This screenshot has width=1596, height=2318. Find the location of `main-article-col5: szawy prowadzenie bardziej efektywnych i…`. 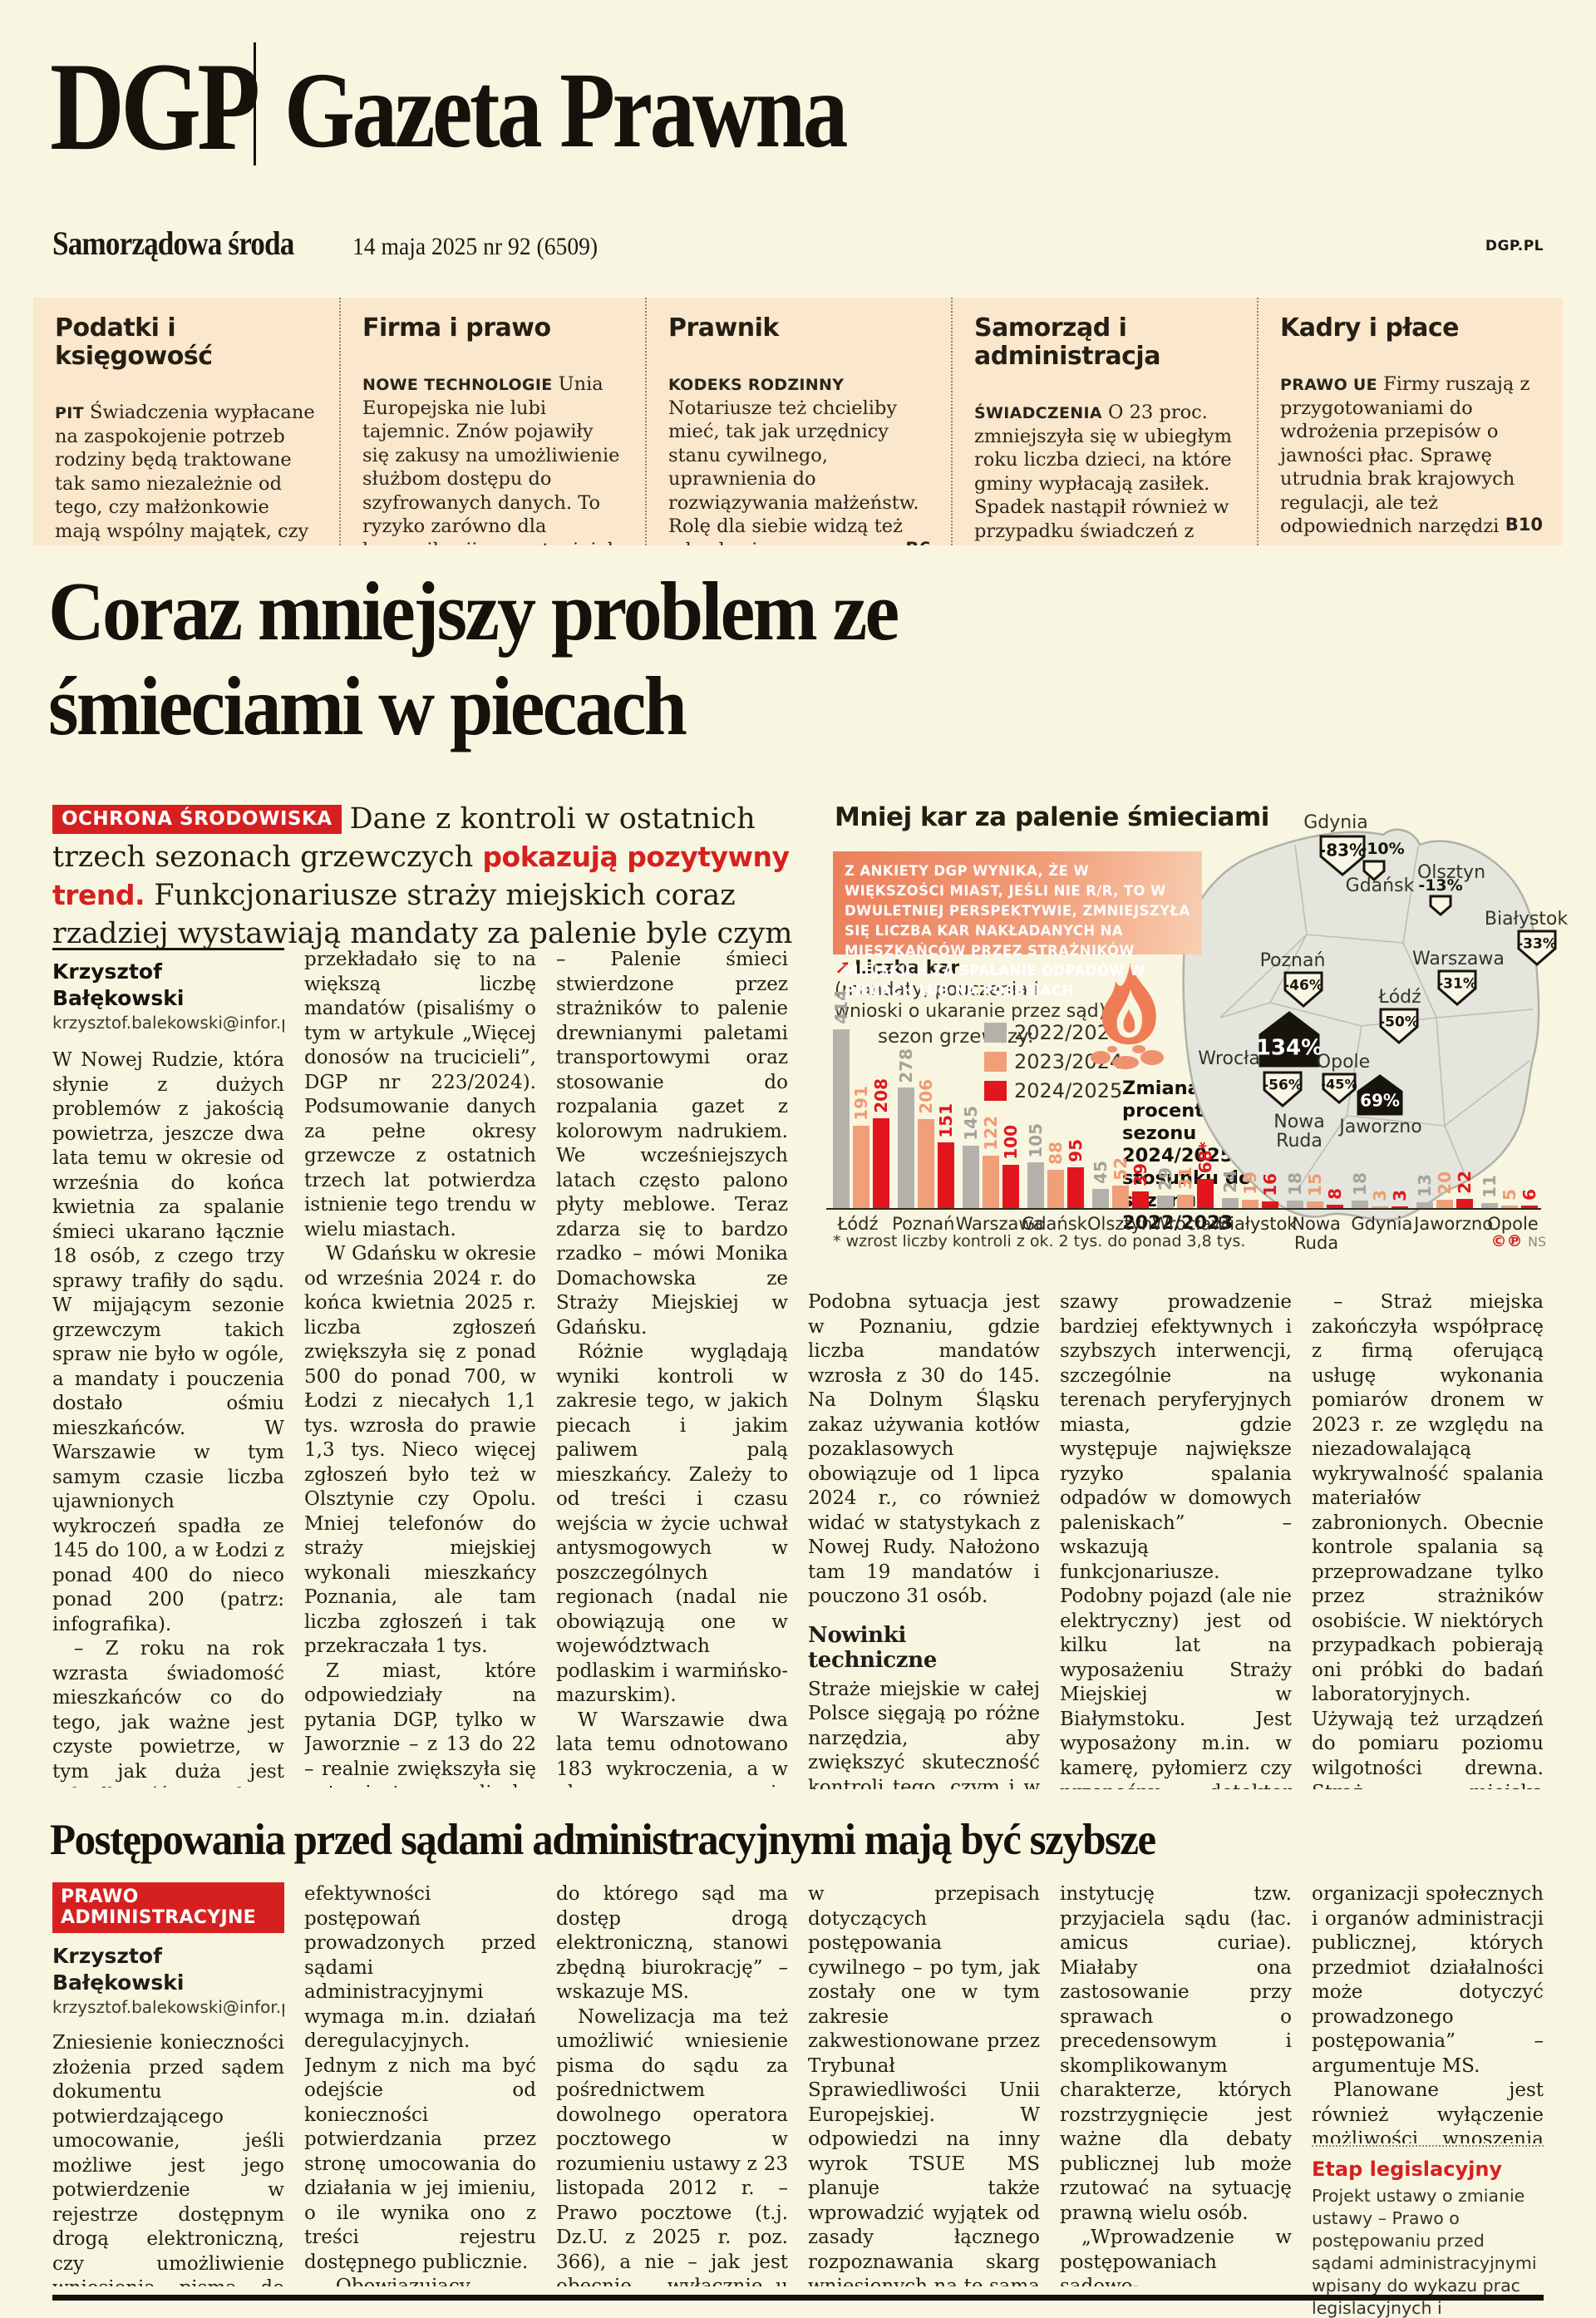

main-article-col5: szawy prowadzenie bardziej efektywnych i… is located at coordinates (1176, 1539).